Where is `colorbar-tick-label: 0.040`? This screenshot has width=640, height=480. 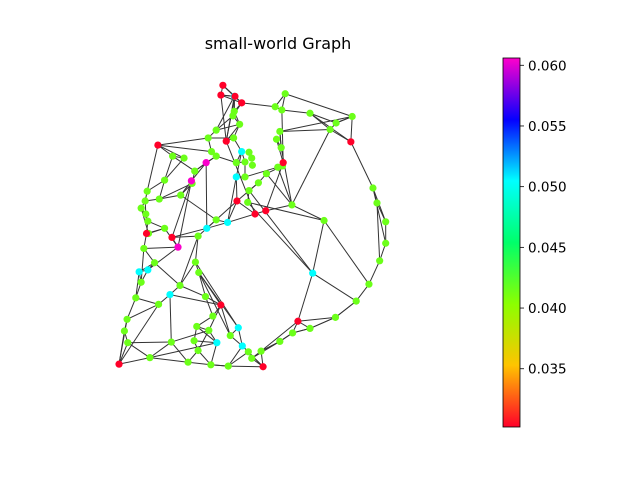 colorbar-tick-label: 0.040 is located at coordinates (547, 309).